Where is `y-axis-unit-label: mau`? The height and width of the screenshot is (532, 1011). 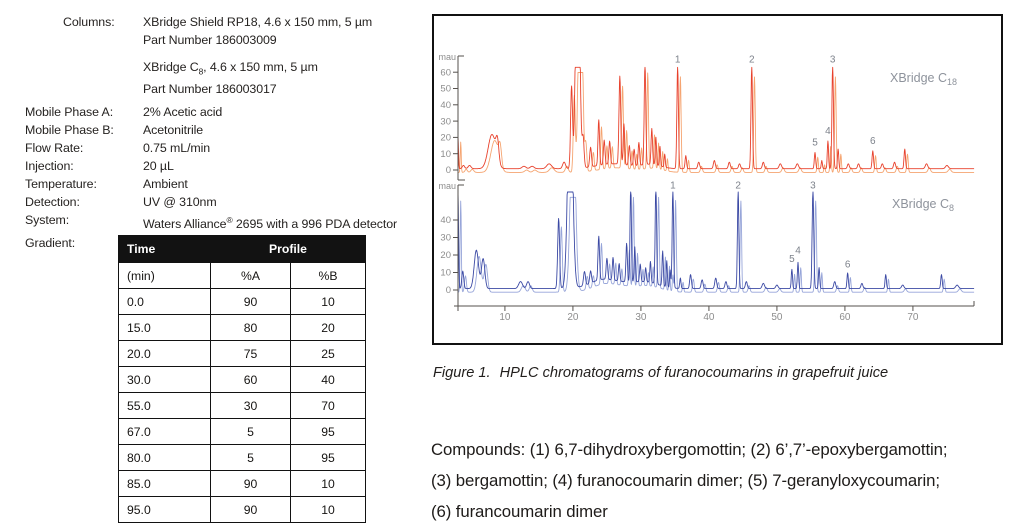 y-axis-unit-label: mau is located at coordinates (447, 186).